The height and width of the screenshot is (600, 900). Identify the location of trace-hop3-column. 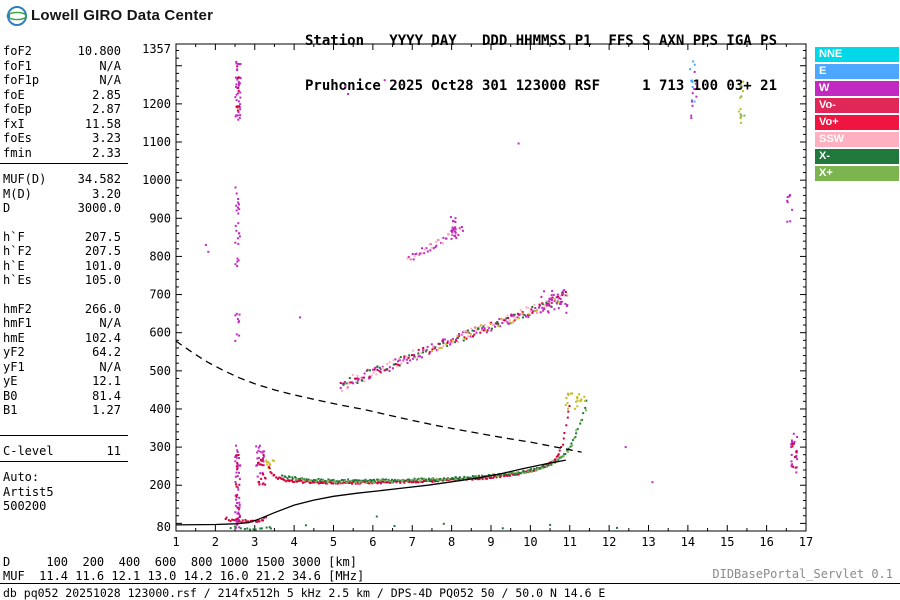
(453, 227).